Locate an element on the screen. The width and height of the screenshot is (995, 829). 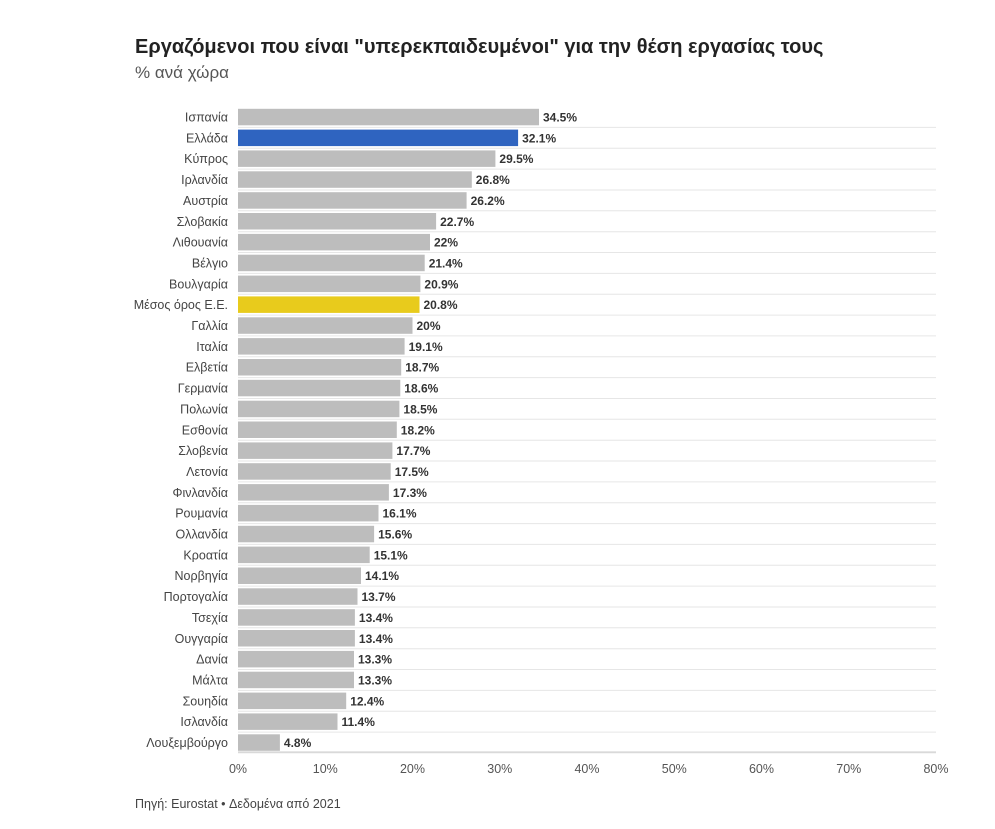
value-label: 14.1% is located at coordinates (382, 576).